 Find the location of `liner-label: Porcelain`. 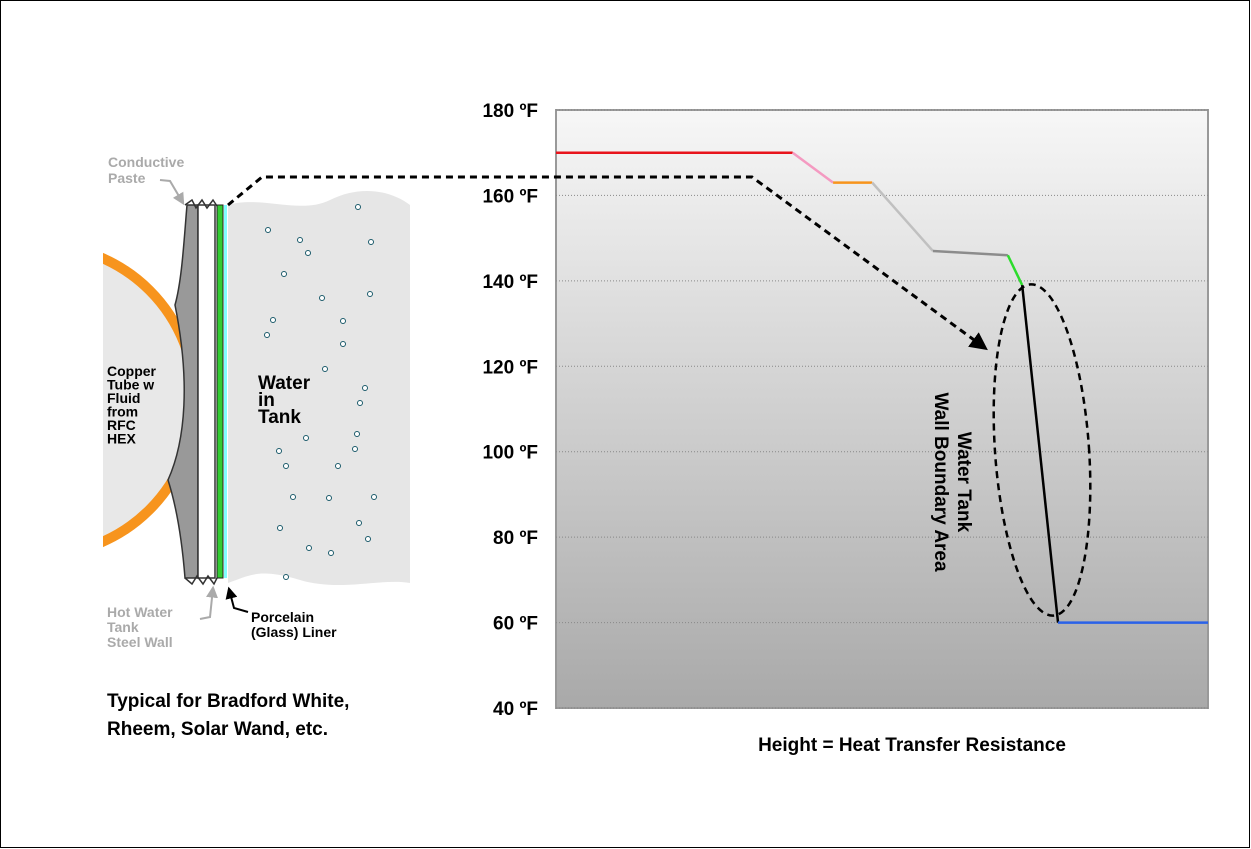

liner-label: Porcelain is located at coordinates (282, 617).